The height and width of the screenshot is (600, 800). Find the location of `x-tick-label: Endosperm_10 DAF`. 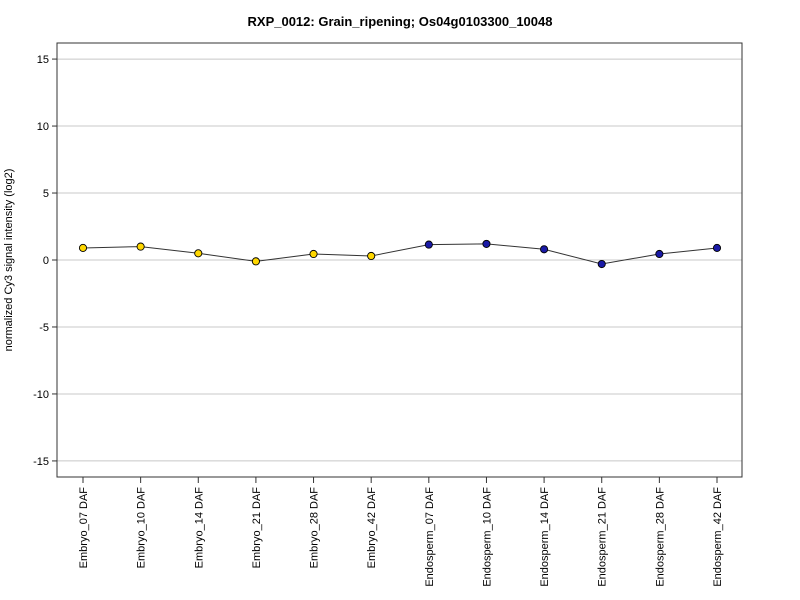

x-tick-label: Endosperm_10 DAF is located at coordinates (487, 537).